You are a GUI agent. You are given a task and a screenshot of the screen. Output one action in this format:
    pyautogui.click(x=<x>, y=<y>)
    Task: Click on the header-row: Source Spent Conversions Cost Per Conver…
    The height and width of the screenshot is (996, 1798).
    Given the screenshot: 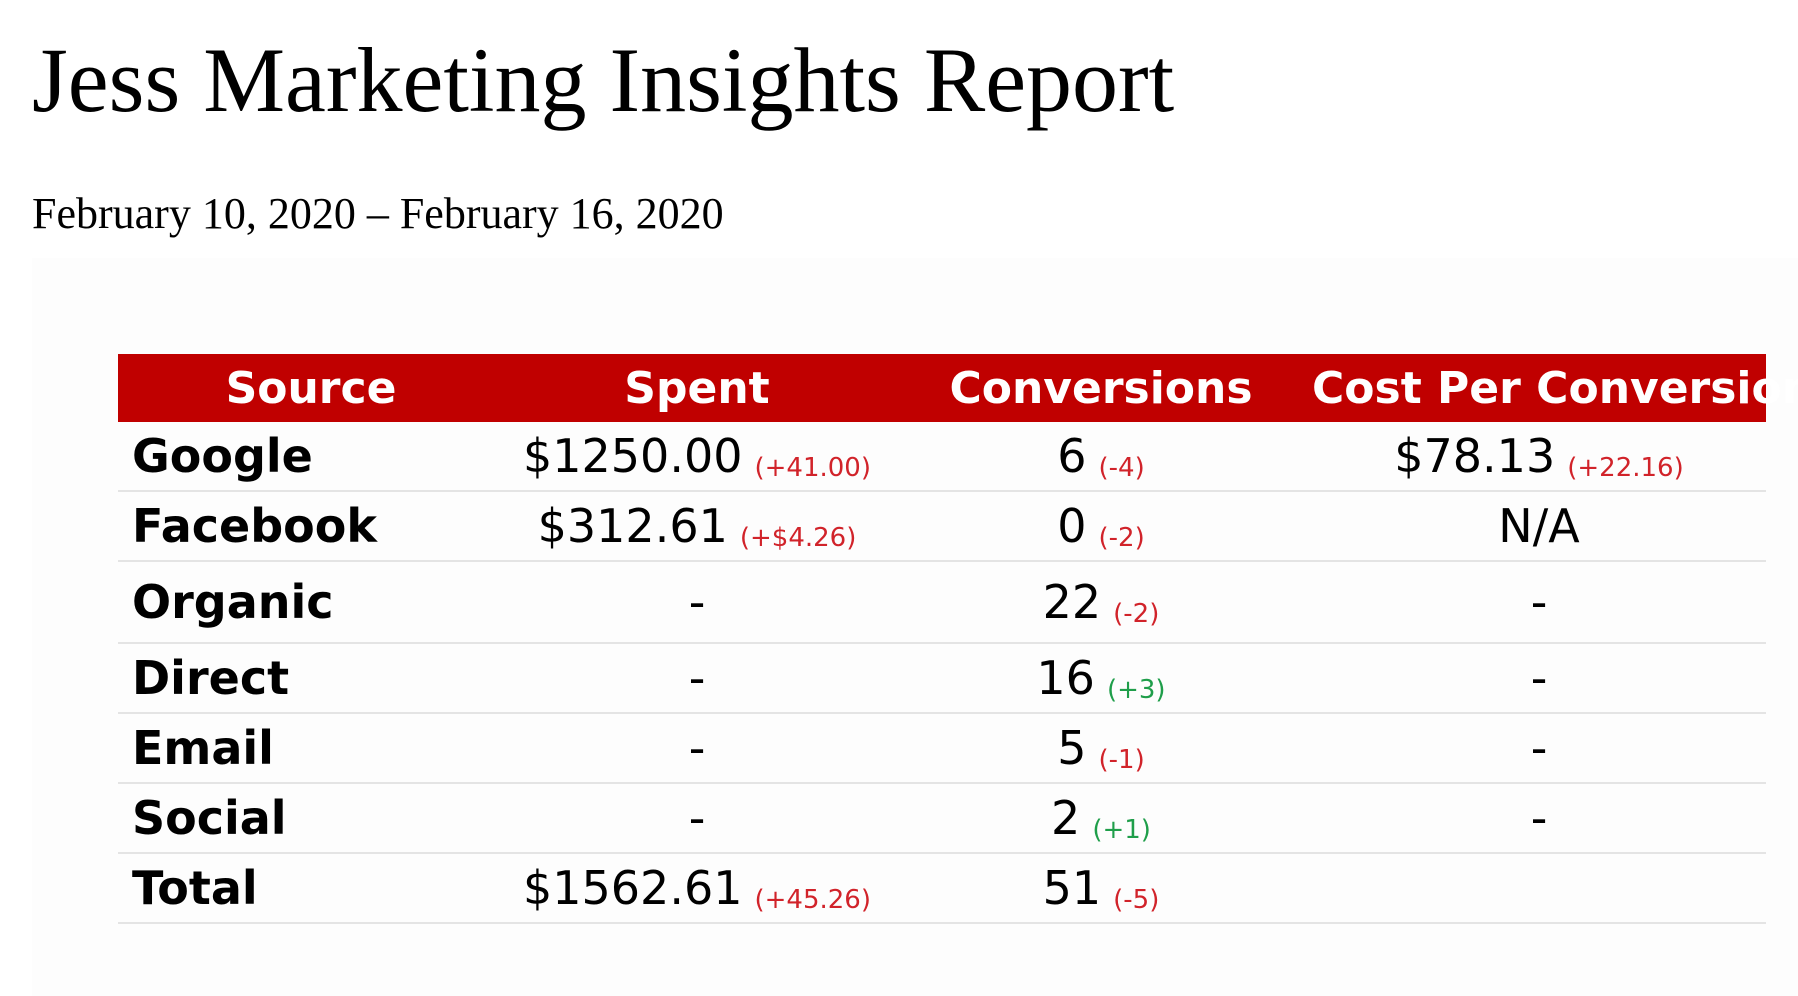 What is the action you would take?
    pyautogui.click(x=958, y=388)
    